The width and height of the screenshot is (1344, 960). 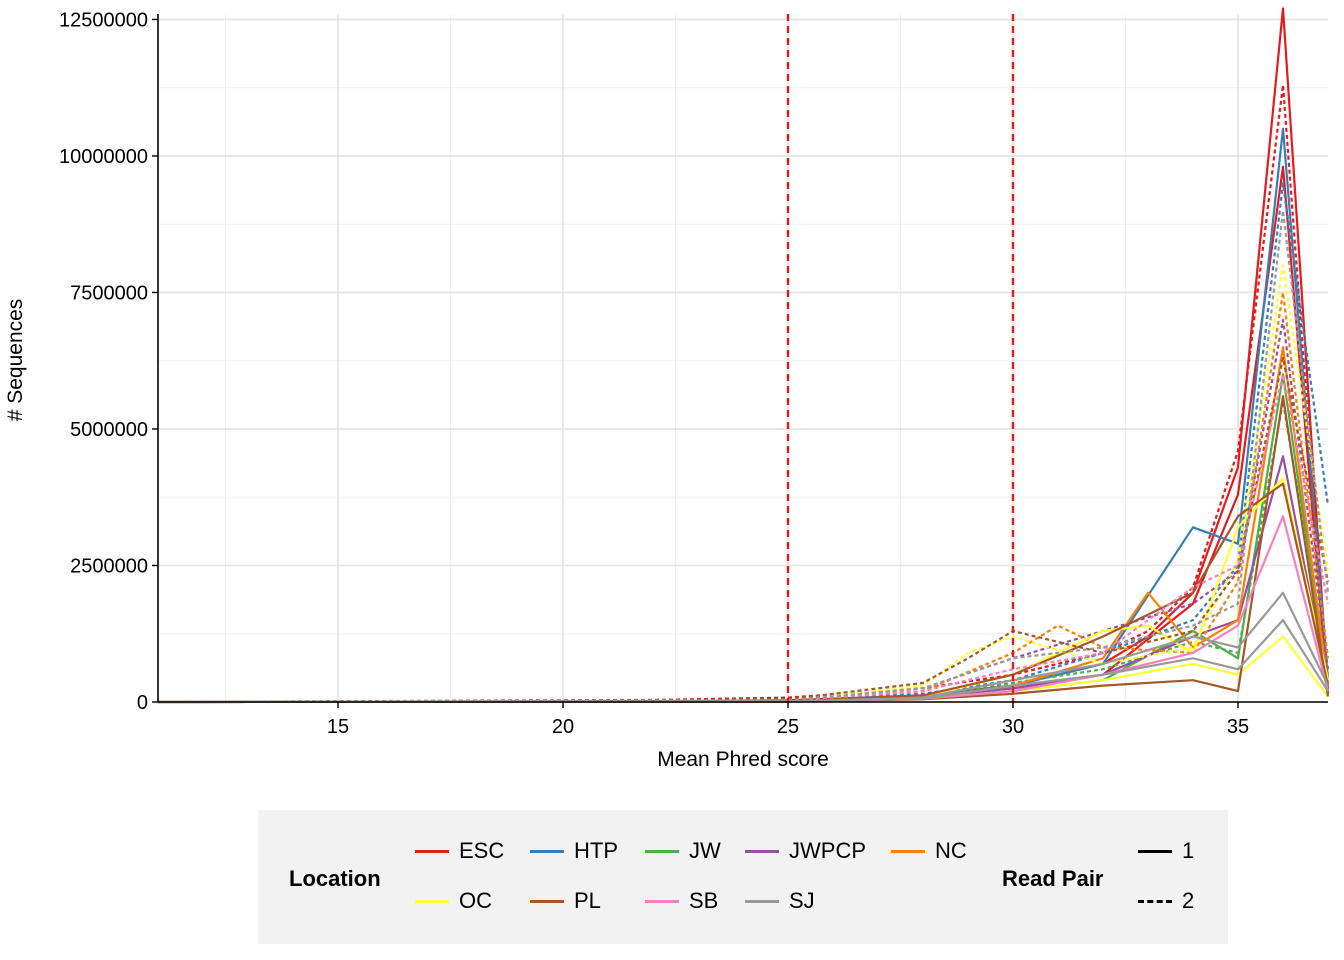 I want to click on x-axis-title: Mean Phred score, so click(x=743, y=759).